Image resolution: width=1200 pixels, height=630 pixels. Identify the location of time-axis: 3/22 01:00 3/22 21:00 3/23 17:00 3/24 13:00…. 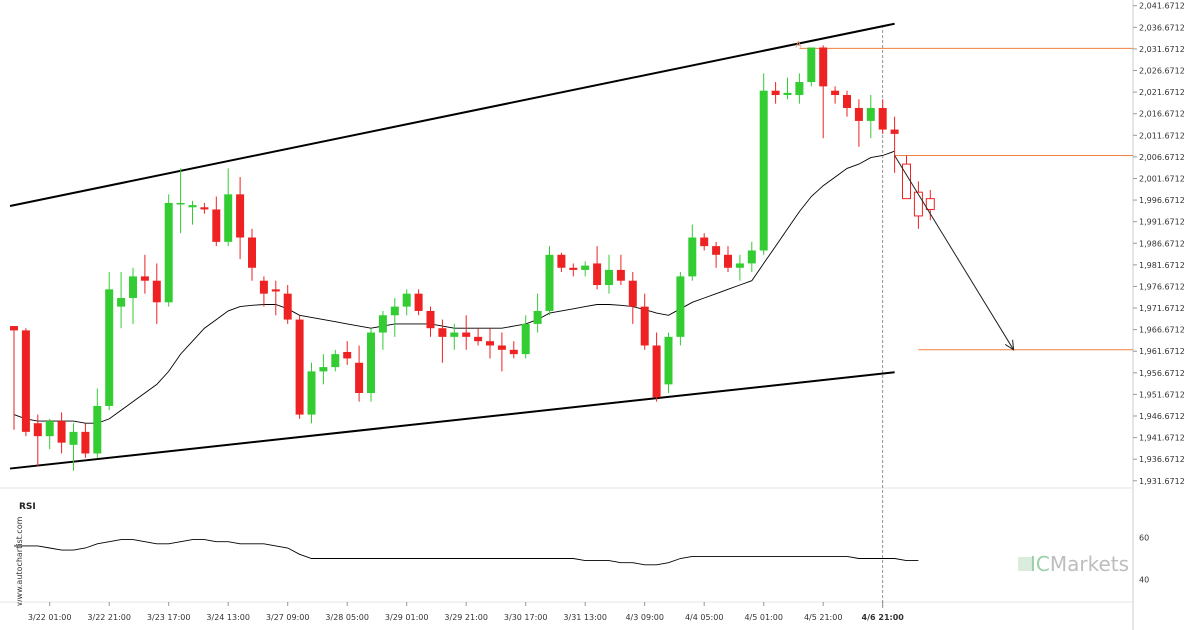
(466, 612).